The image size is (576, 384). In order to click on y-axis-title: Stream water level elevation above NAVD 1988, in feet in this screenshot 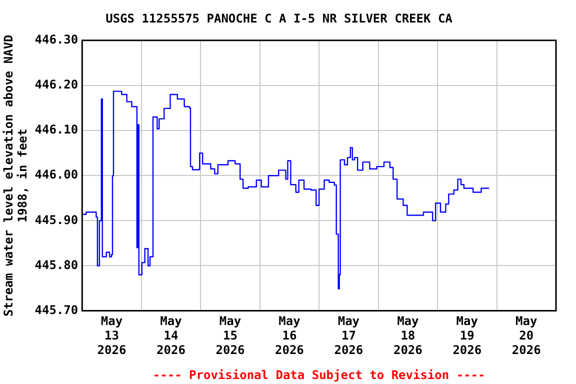, I will do `click(15, 175)`.